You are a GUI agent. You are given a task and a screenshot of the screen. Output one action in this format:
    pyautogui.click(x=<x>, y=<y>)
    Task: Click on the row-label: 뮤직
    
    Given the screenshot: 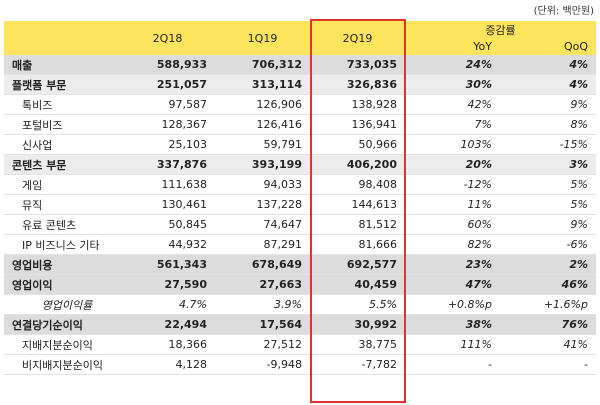 What is the action you would take?
    pyautogui.click(x=62, y=204)
    